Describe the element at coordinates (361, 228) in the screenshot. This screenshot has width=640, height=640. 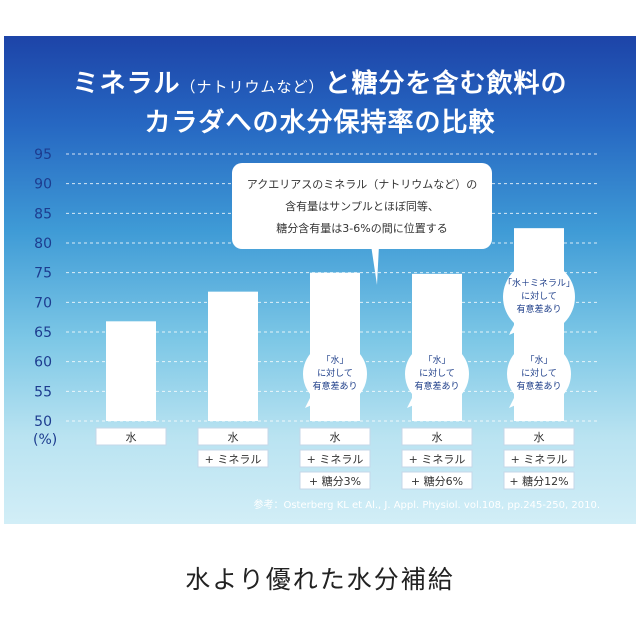
I see `callout-text: 糖分含有量は3-6%の間に位置する` at that location.